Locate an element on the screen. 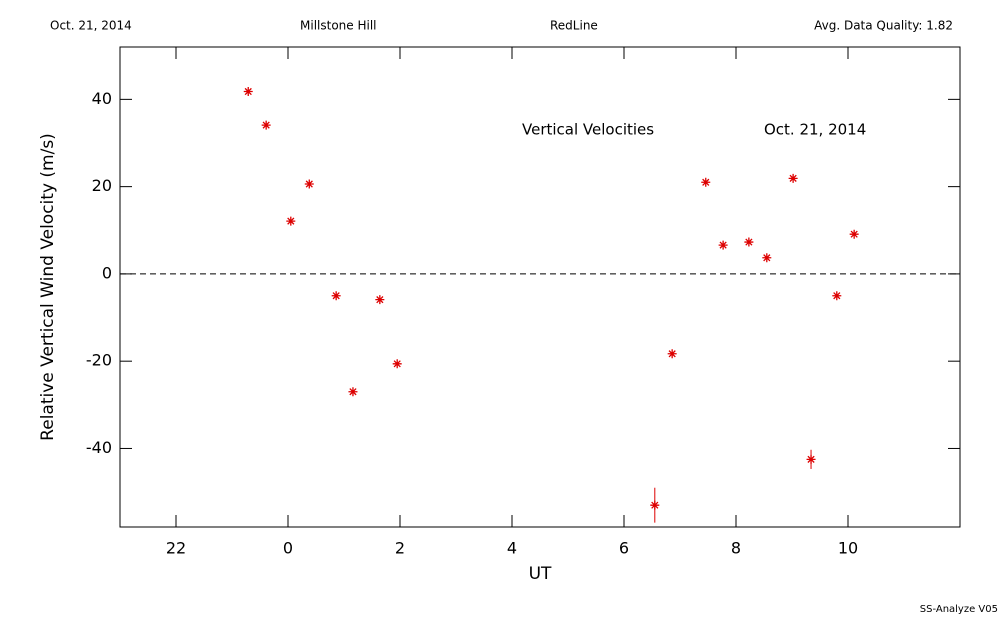 Image resolution: width=1000 pixels, height=625 pixels. annotation: Vertical Velocities is located at coordinates (588, 130).